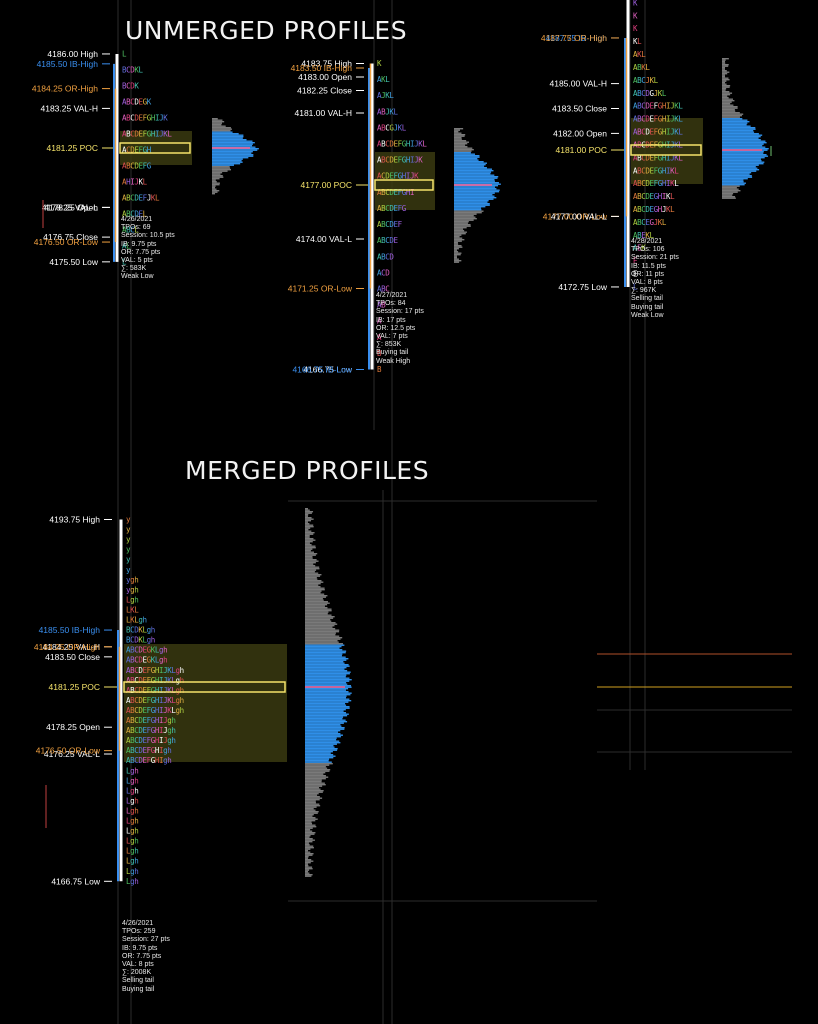  I want to click on level-label: 4187.75 OR-High, so click(574, 38).